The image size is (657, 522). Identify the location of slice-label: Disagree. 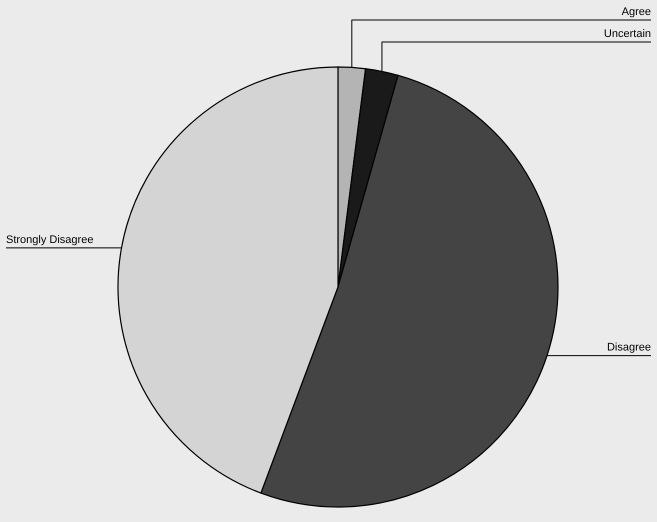
(628, 348).